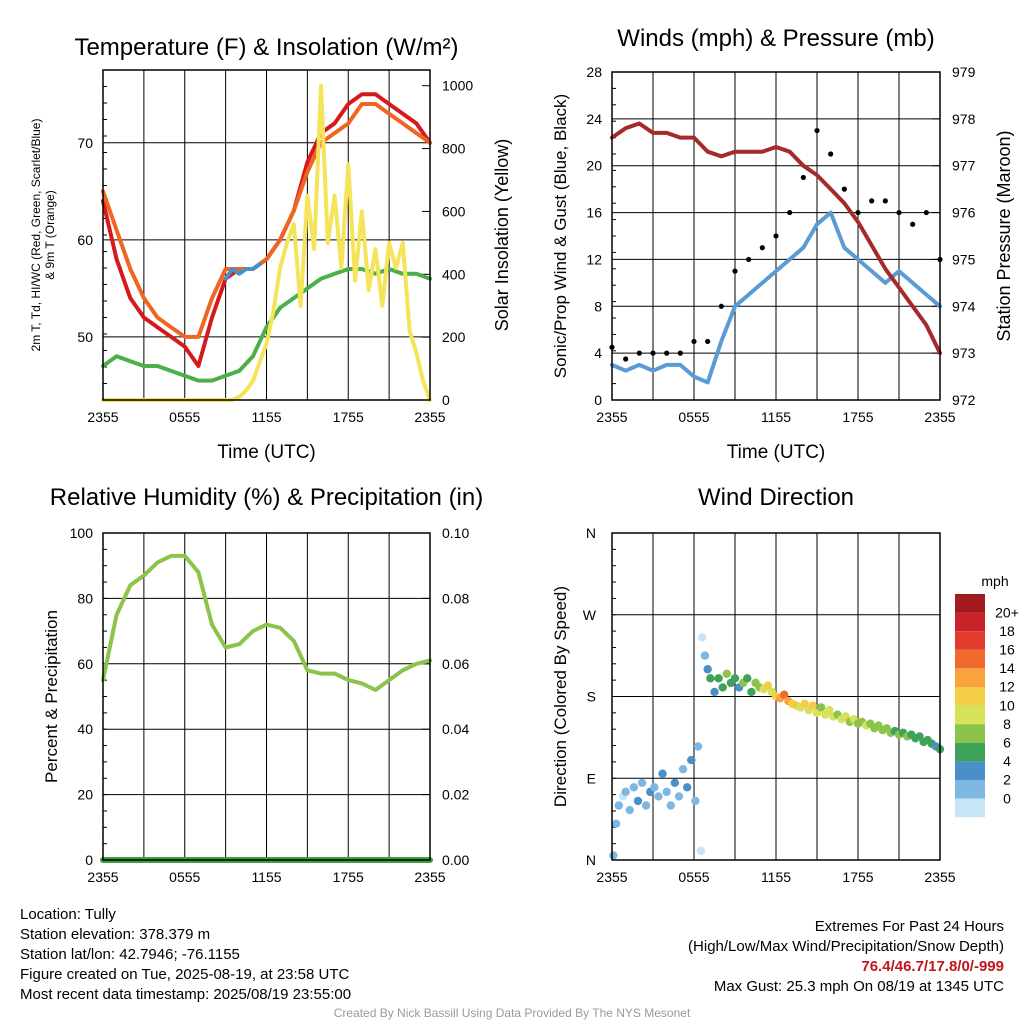 This screenshot has width=1024, height=1024. Describe the element at coordinates (858, 986) in the screenshot. I see `max-gust: Max Gust: 25.3 mph On 08/19 at 1345 UTC` at that location.